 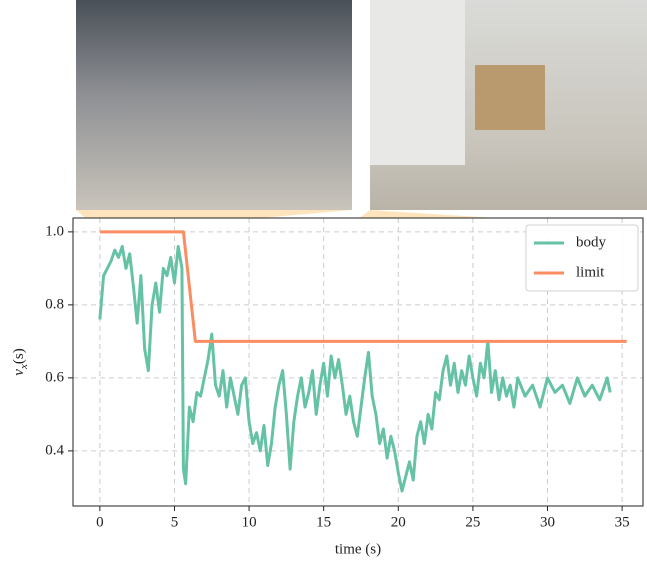 I want to click on x-tick-label: 25, so click(x=472, y=522).